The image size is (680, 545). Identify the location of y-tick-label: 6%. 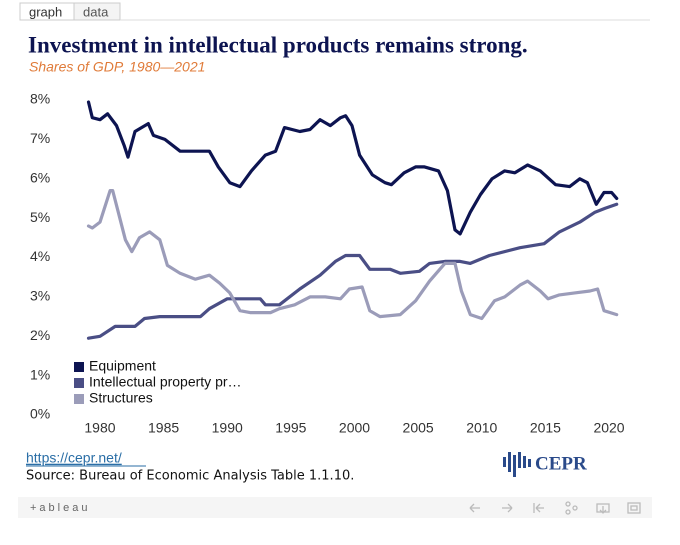
(40, 177).